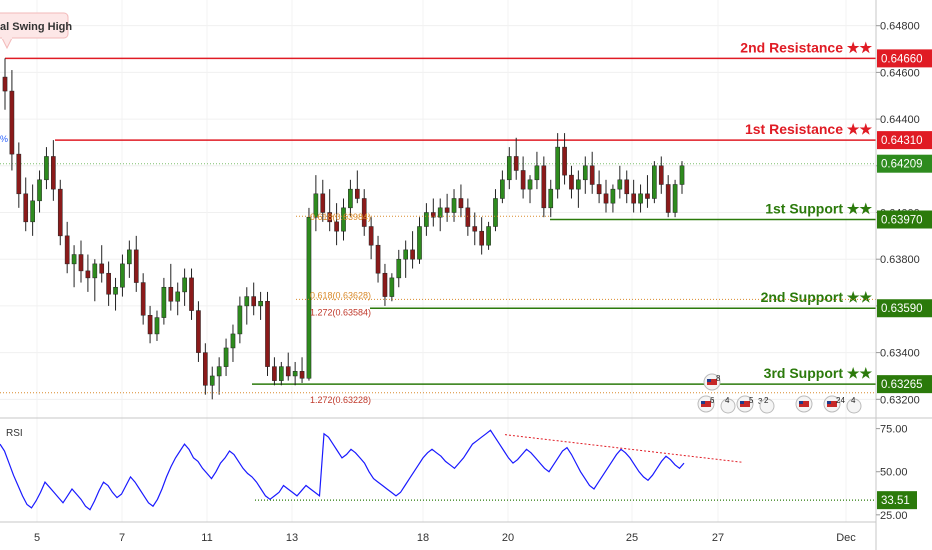 The image size is (932, 550). Describe the element at coordinates (840, 400) in the screenshot. I see `event-badge-count: 24` at that location.